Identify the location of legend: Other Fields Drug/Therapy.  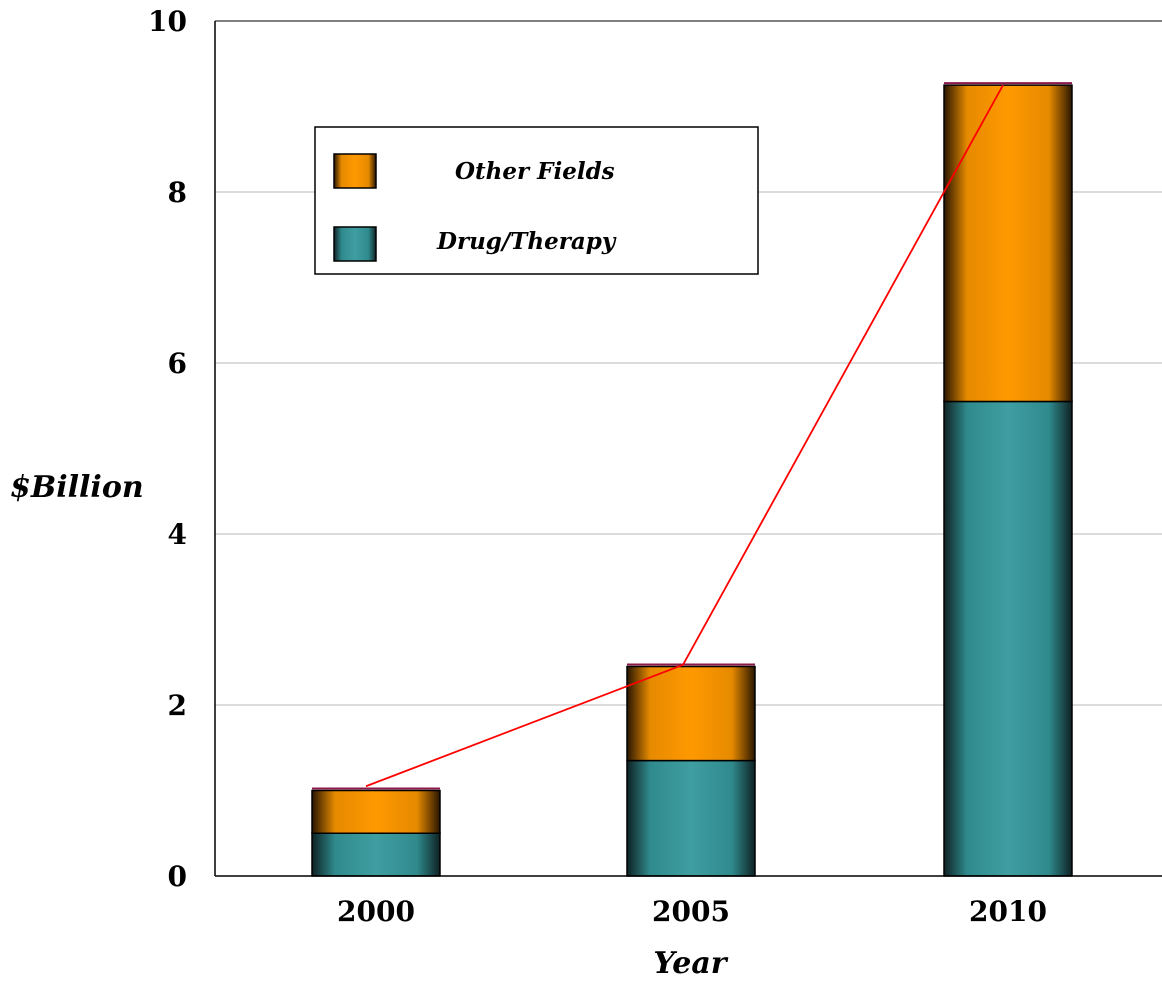
(536, 200).